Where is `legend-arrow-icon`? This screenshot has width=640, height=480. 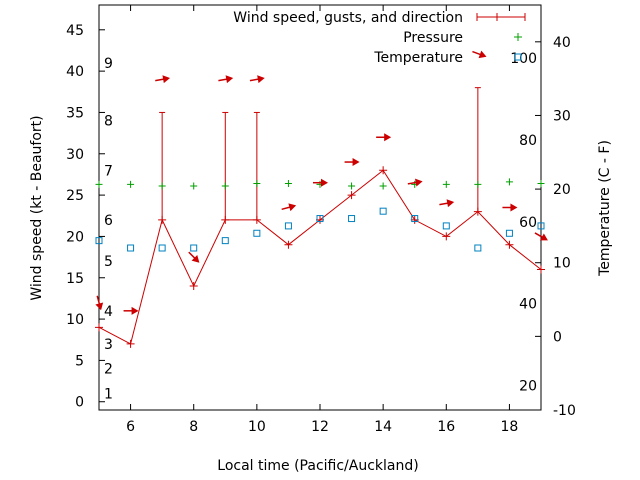
legend-arrow-icon is located at coordinates (479, 54).